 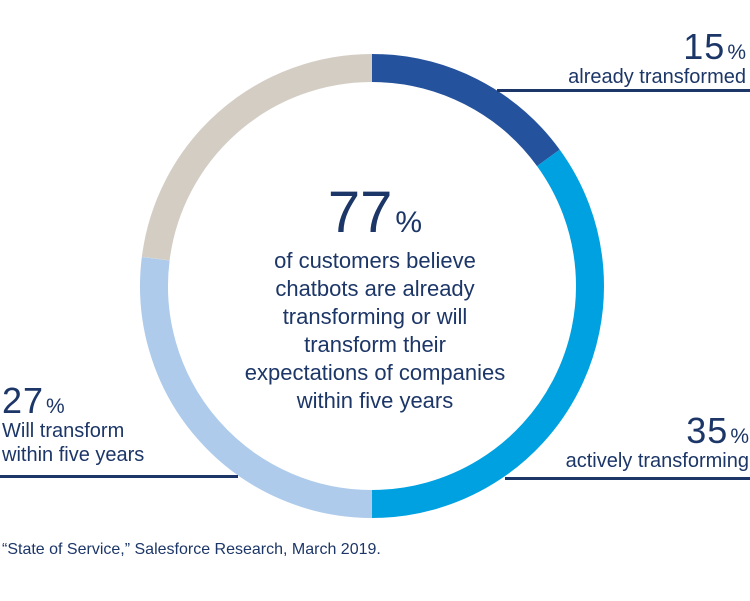 What do you see at coordinates (119, 476) in the screenshot?
I see `callout-underline-left` at bounding box center [119, 476].